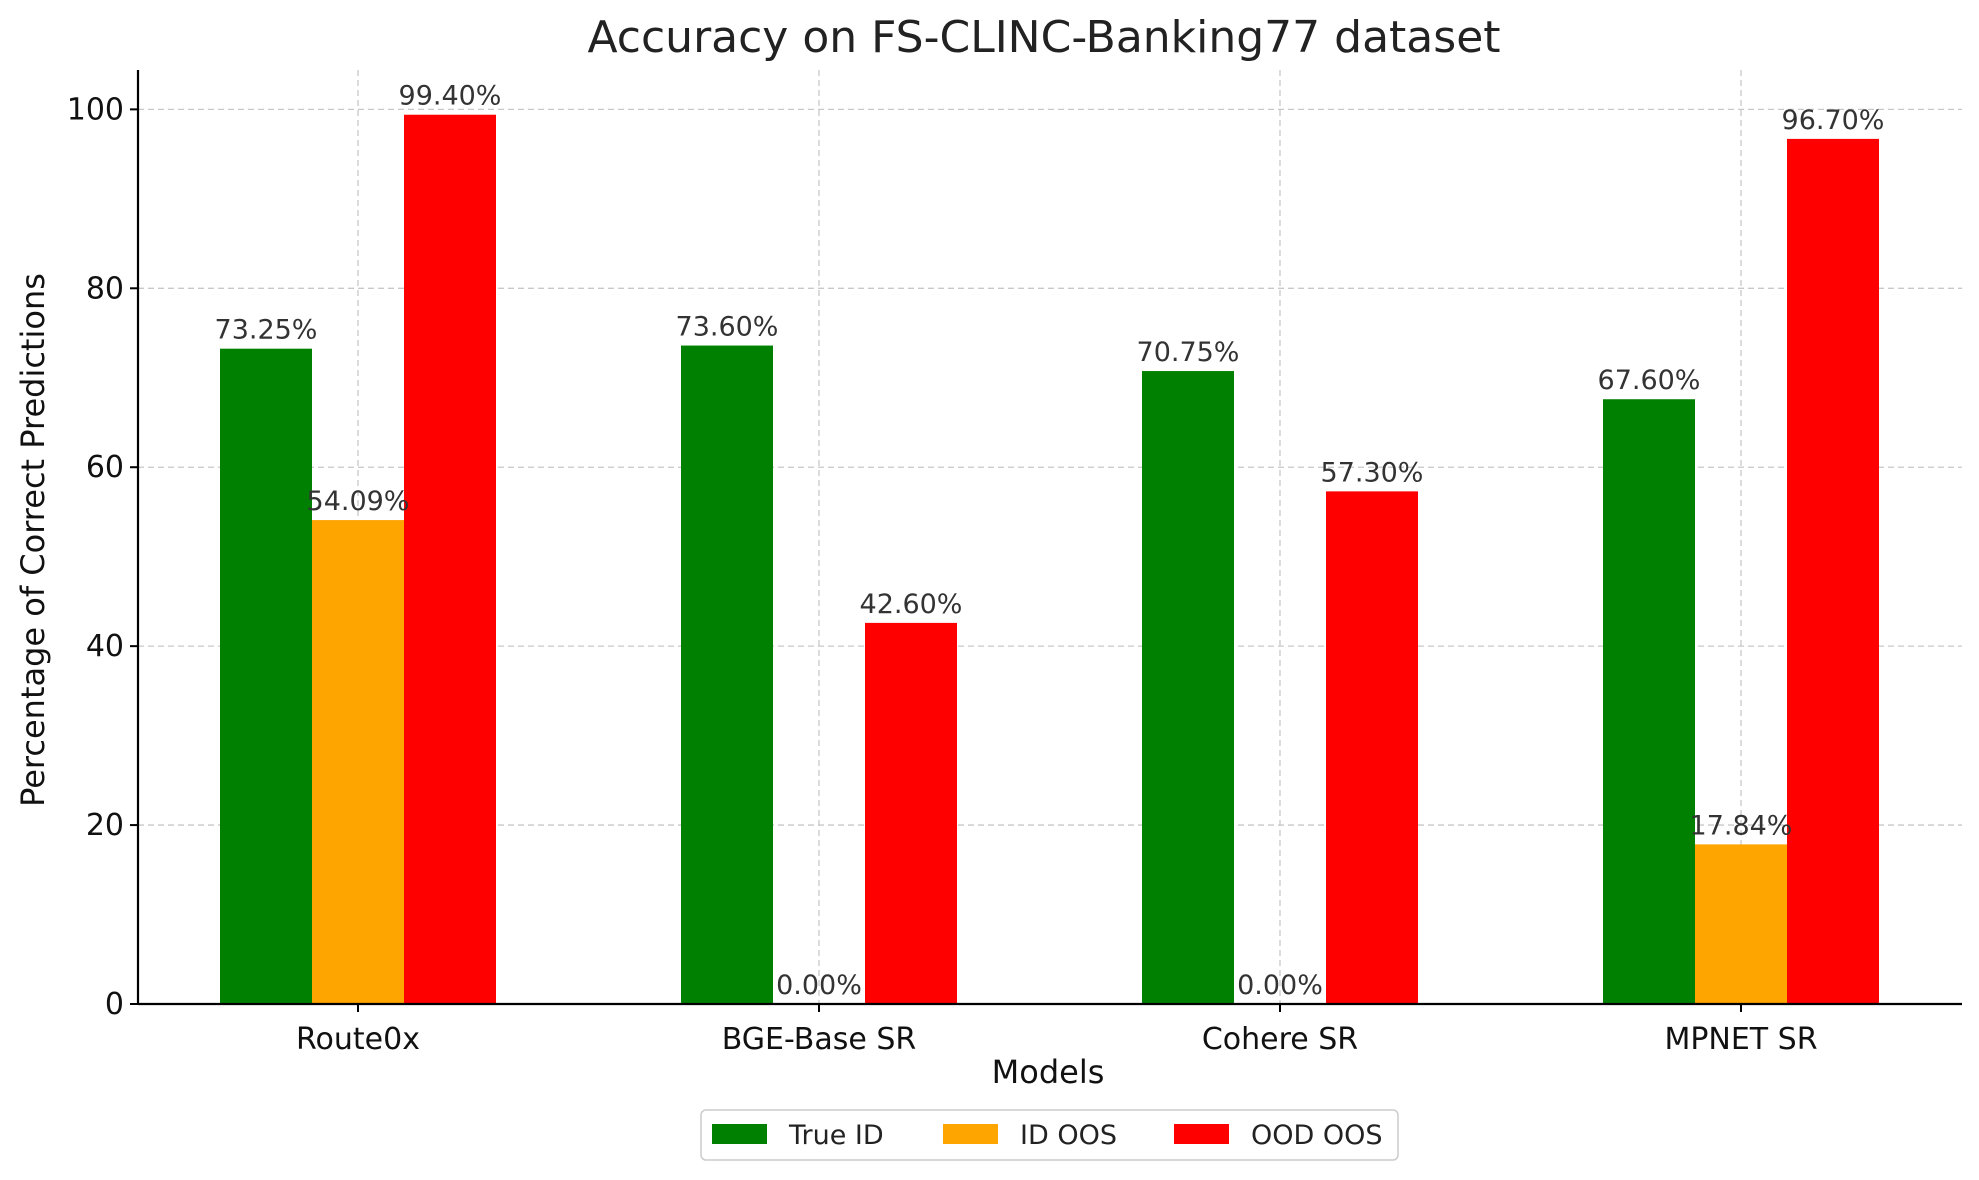  I want to click on y-tick-label: 40, so click(105, 646).